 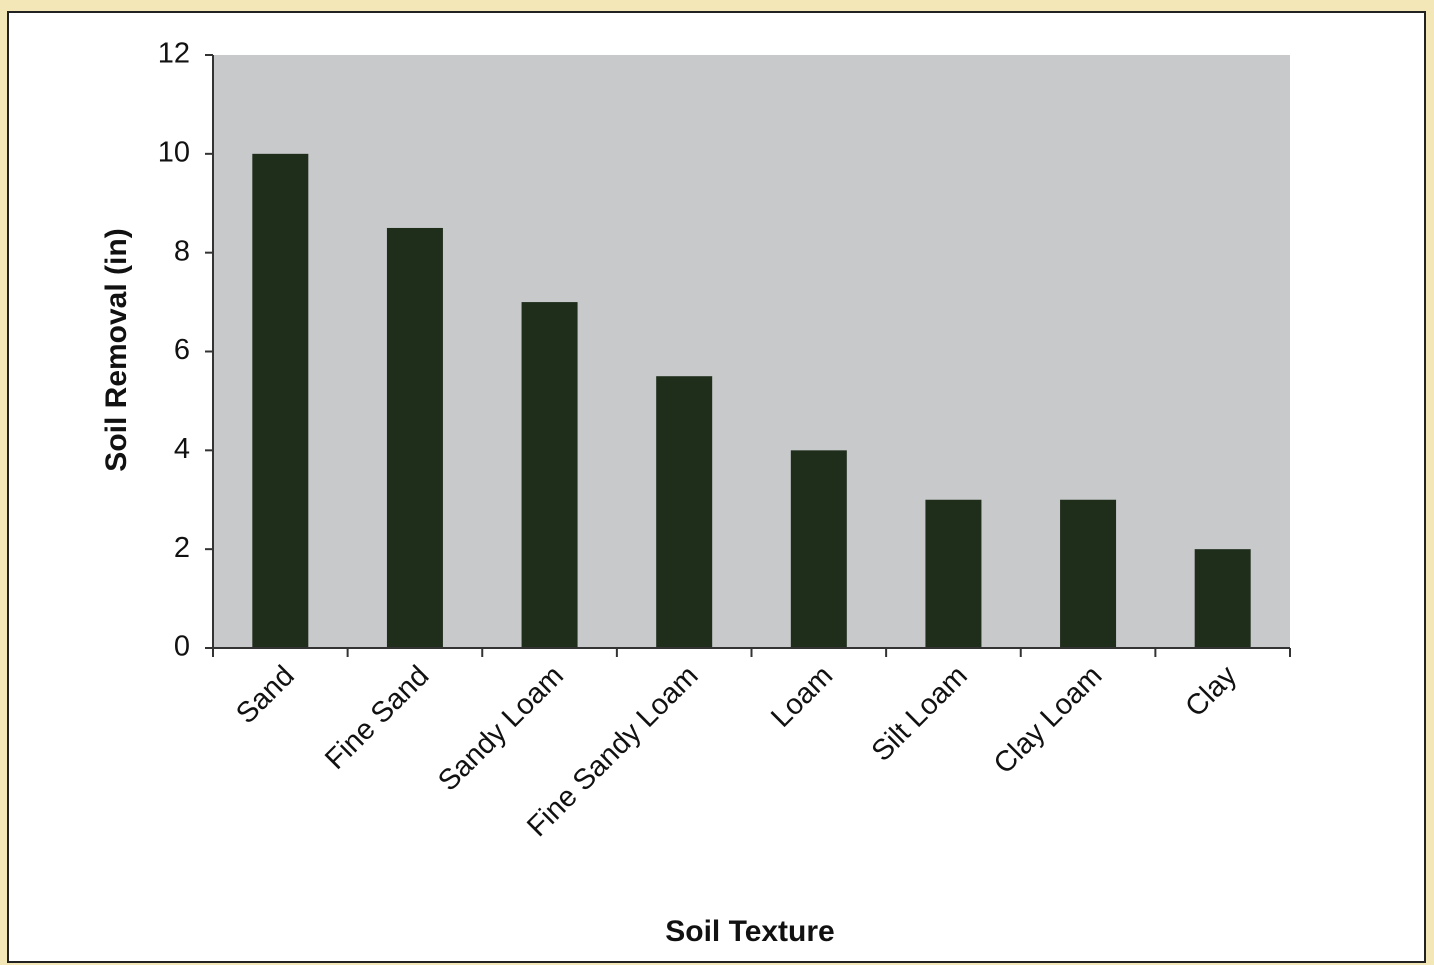 What do you see at coordinates (174, 152) in the screenshot?
I see `y-tick-label: 10` at bounding box center [174, 152].